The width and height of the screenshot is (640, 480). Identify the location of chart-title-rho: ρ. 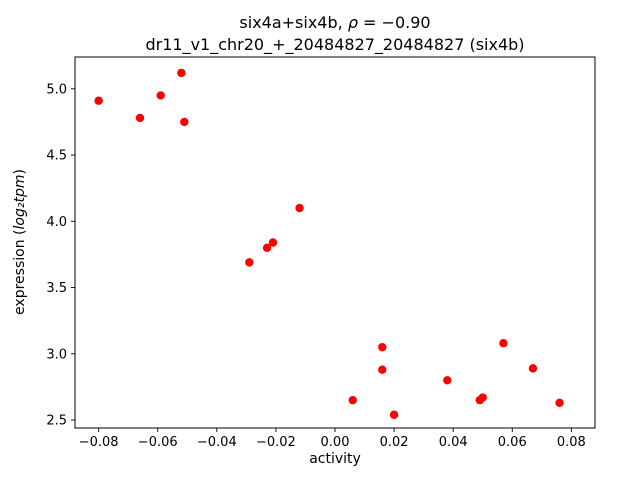
(353, 22).